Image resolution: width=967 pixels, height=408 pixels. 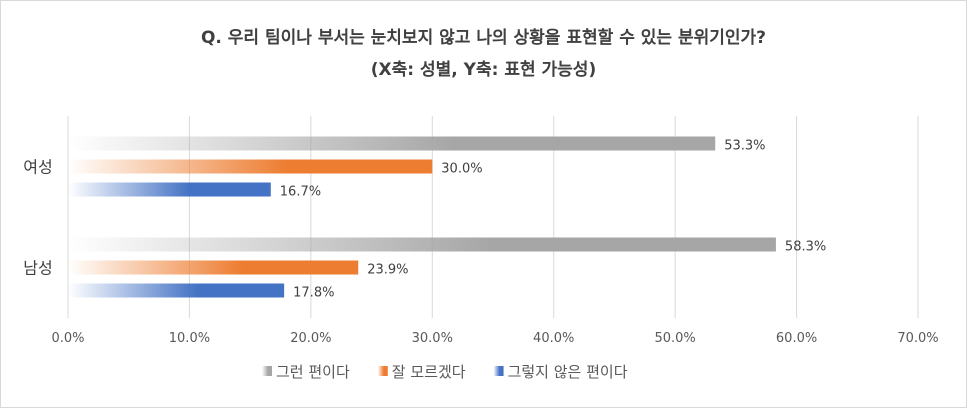 I want to click on category-label: 남성, so click(x=37, y=268).